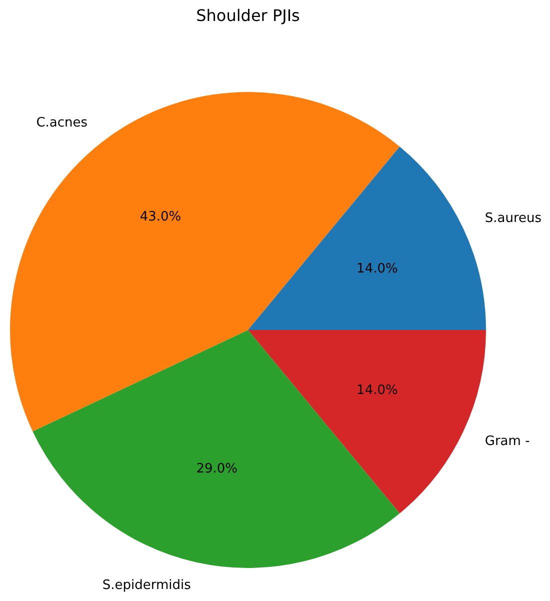 The width and height of the screenshot is (550, 601). What do you see at coordinates (248, 16) in the screenshot?
I see `chart-title: Shoulder PJIs` at bounding box center [248, 16].